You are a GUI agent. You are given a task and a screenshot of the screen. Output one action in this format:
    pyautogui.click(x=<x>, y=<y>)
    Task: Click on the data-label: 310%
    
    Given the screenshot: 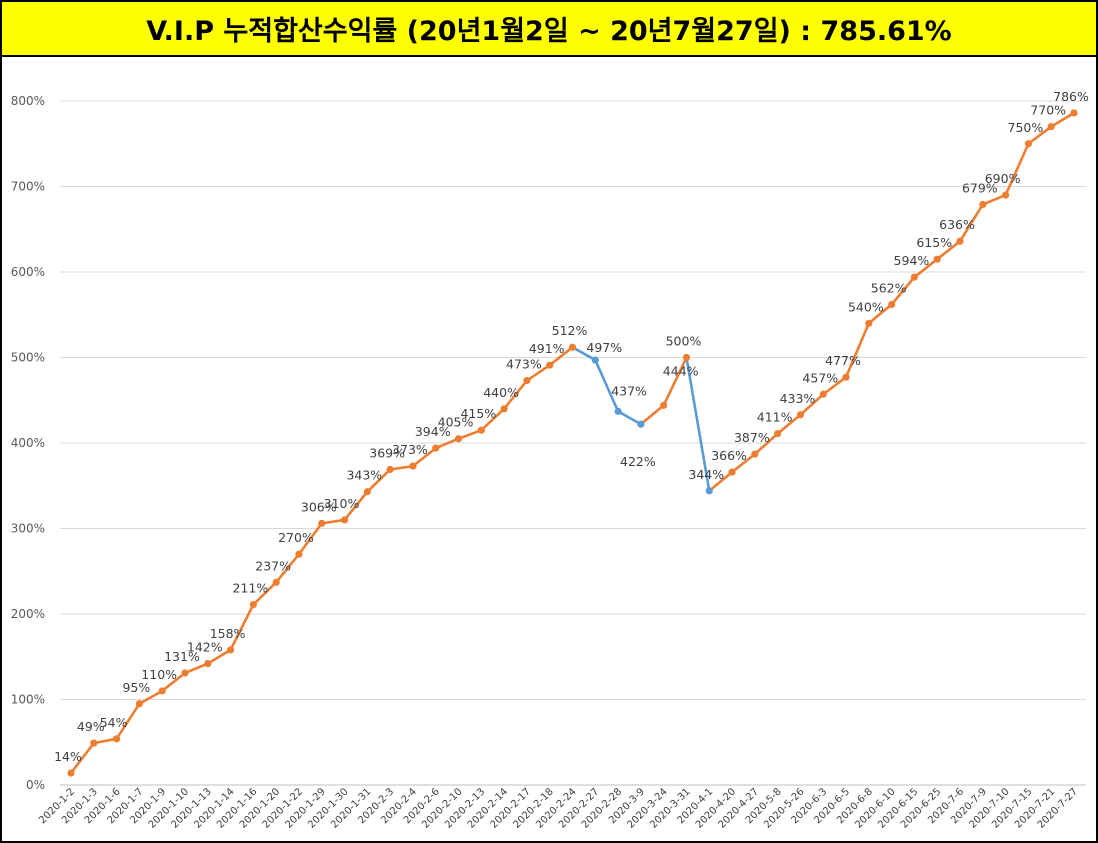 What is the action you would take?
    pyautogui.click(x=342, y=503)
    